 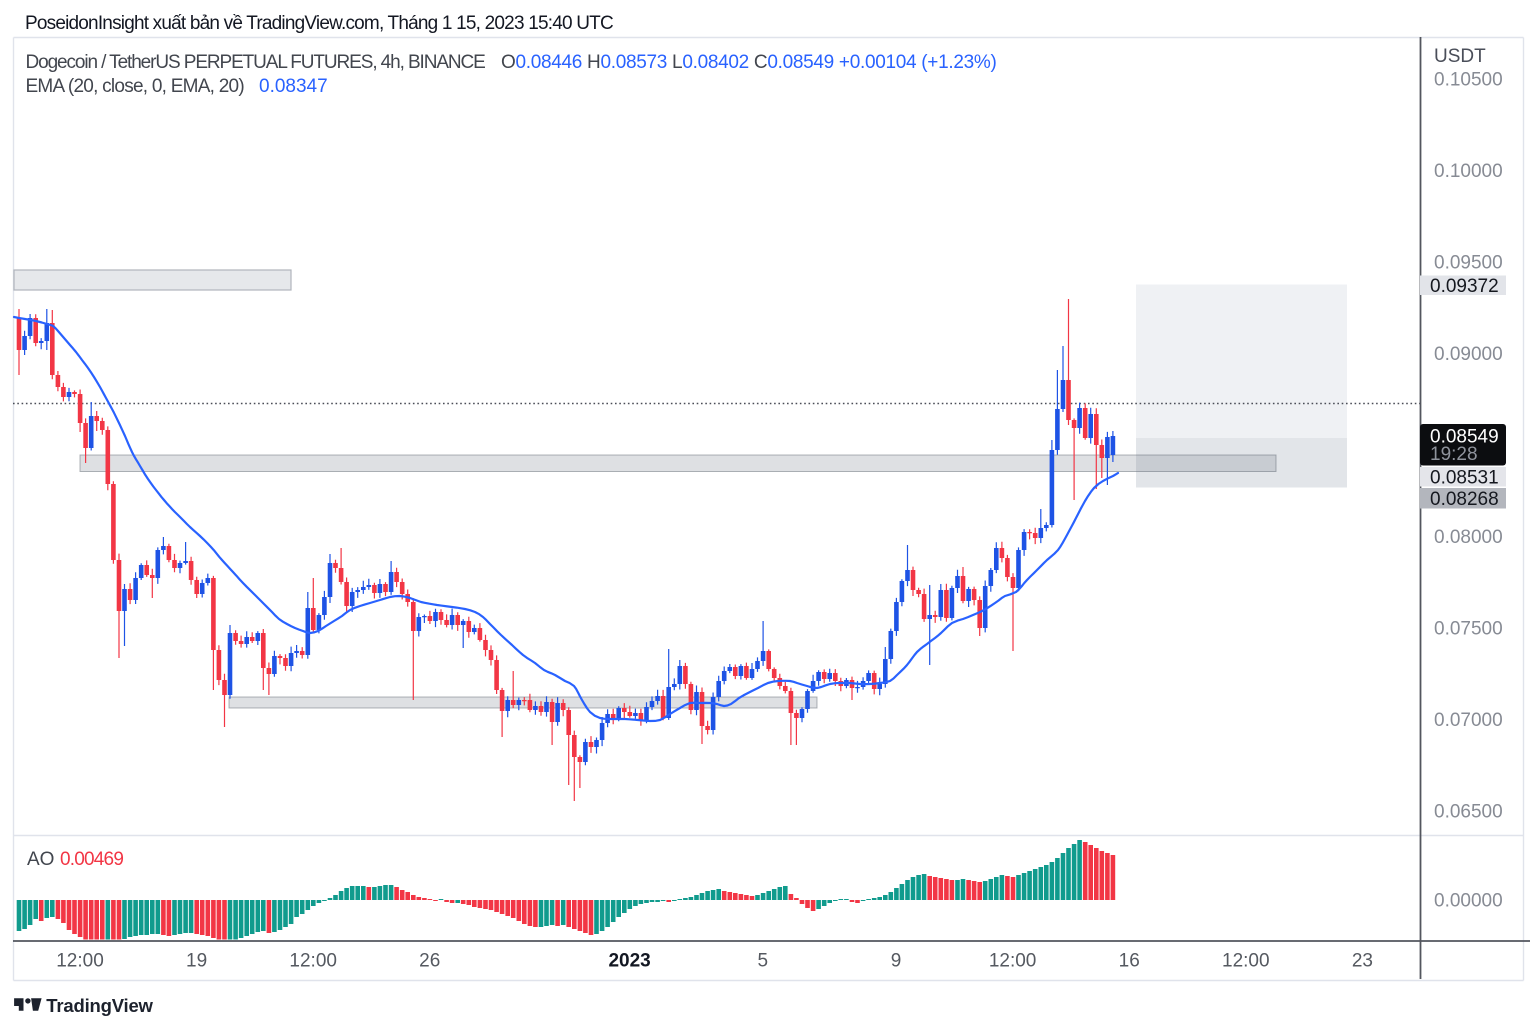 What do you see at coordinates (1460, 56) in the screenshot?
I see `svg-text: USDT` at bounding box center [1460, 56].